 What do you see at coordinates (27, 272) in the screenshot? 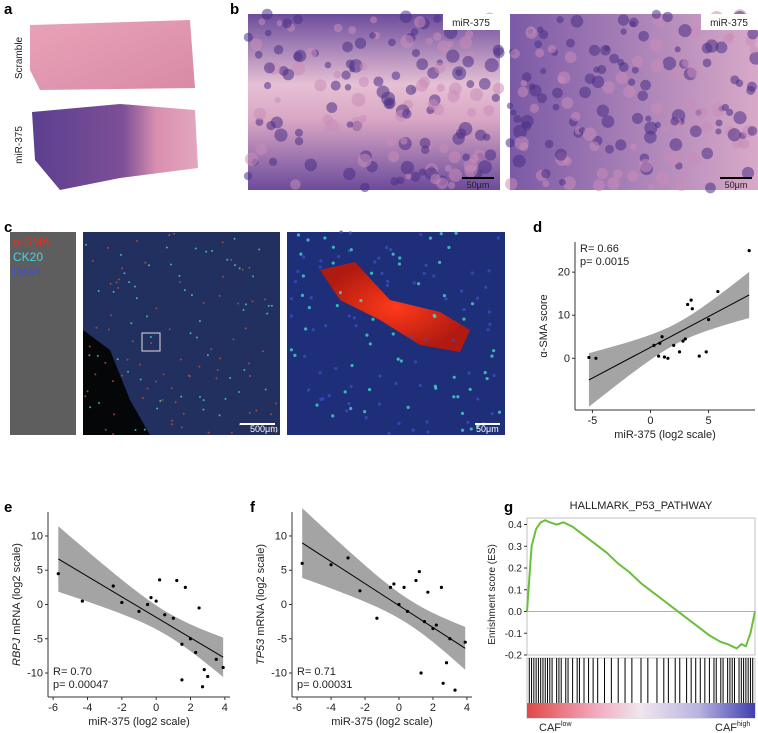
I see `channel-label: DAPI` at bounding box center [27, 272].